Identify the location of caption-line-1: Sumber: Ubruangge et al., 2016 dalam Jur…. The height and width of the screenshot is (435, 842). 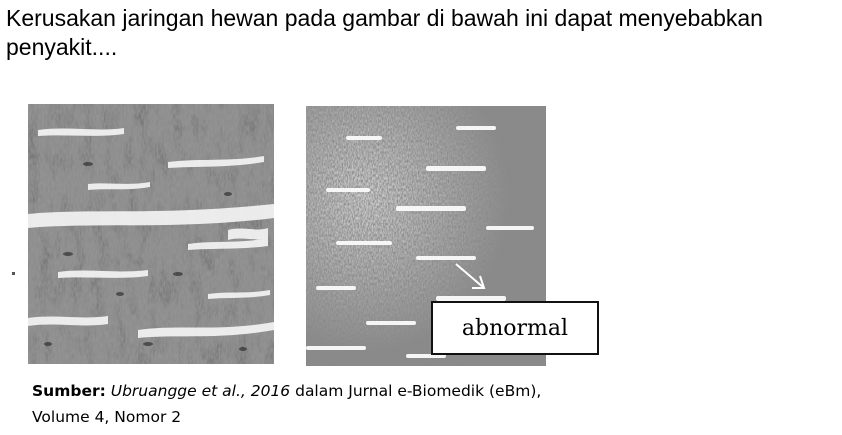
(422, 391).